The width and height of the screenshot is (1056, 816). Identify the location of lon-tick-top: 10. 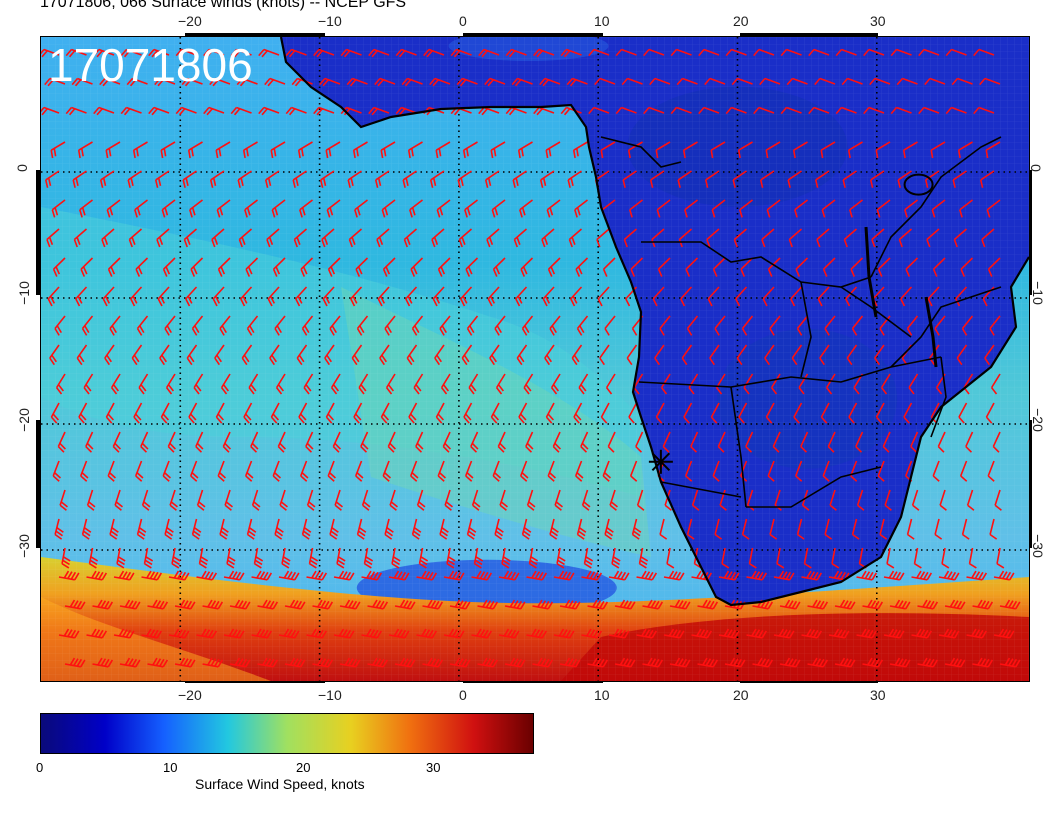
(602, 21).